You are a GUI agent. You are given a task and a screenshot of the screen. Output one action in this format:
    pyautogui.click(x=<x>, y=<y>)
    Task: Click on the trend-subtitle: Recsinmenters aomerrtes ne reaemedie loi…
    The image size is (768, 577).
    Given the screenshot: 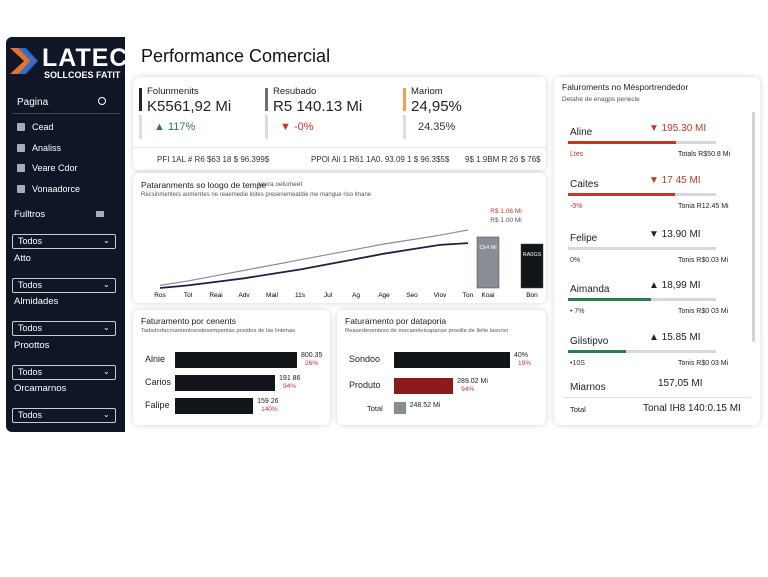 What is the action you would take?
    pyautogui.click(x=256, y=195)
    